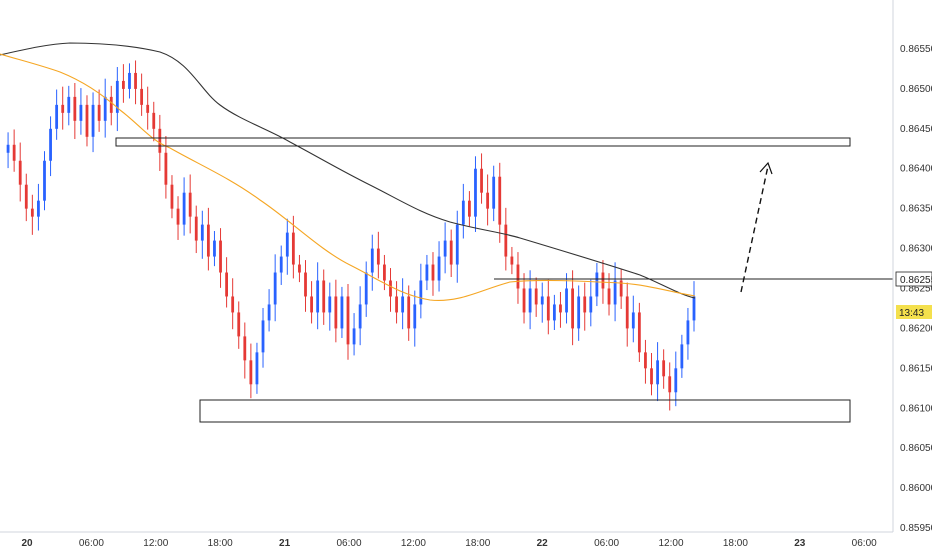 This screenshot has height=550, width=932. Describe the element at coordinates (766, 168) in the screenshot. I see `projection-arrow-head` at that location.